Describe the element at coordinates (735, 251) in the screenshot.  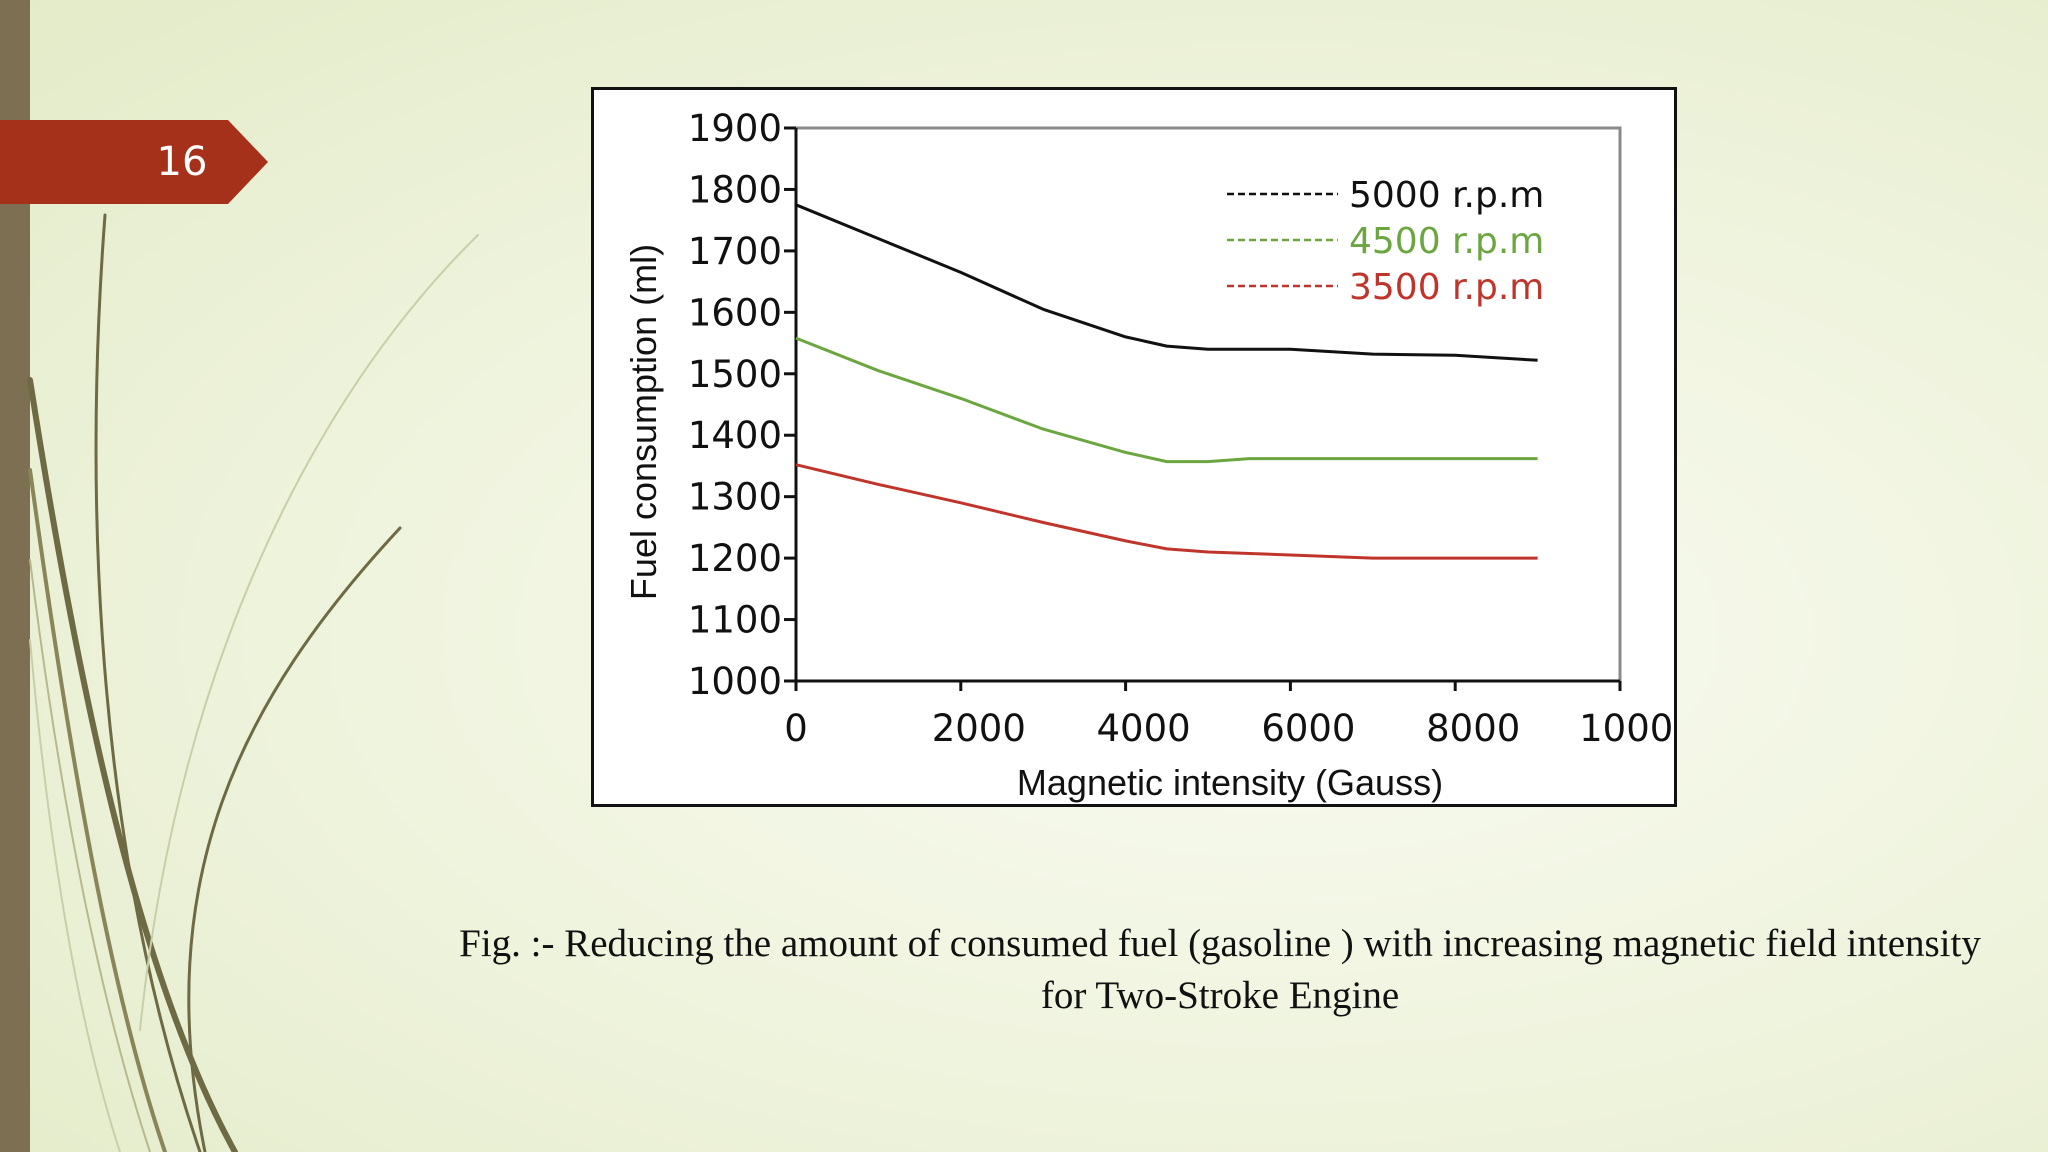
I see `y-tick-label: 1700` at that location.